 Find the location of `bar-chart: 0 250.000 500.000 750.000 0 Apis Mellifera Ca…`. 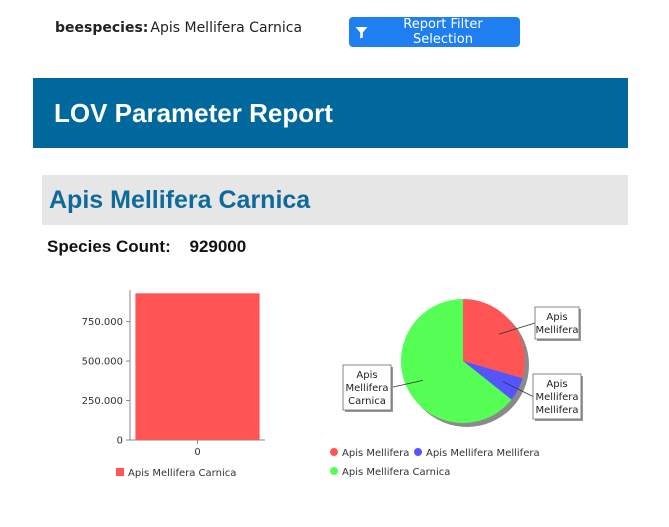

bar-chart: 0 250.000 500.000 750.000 0 Apis Mellifera Ca… is located at coordinates (173, 384).